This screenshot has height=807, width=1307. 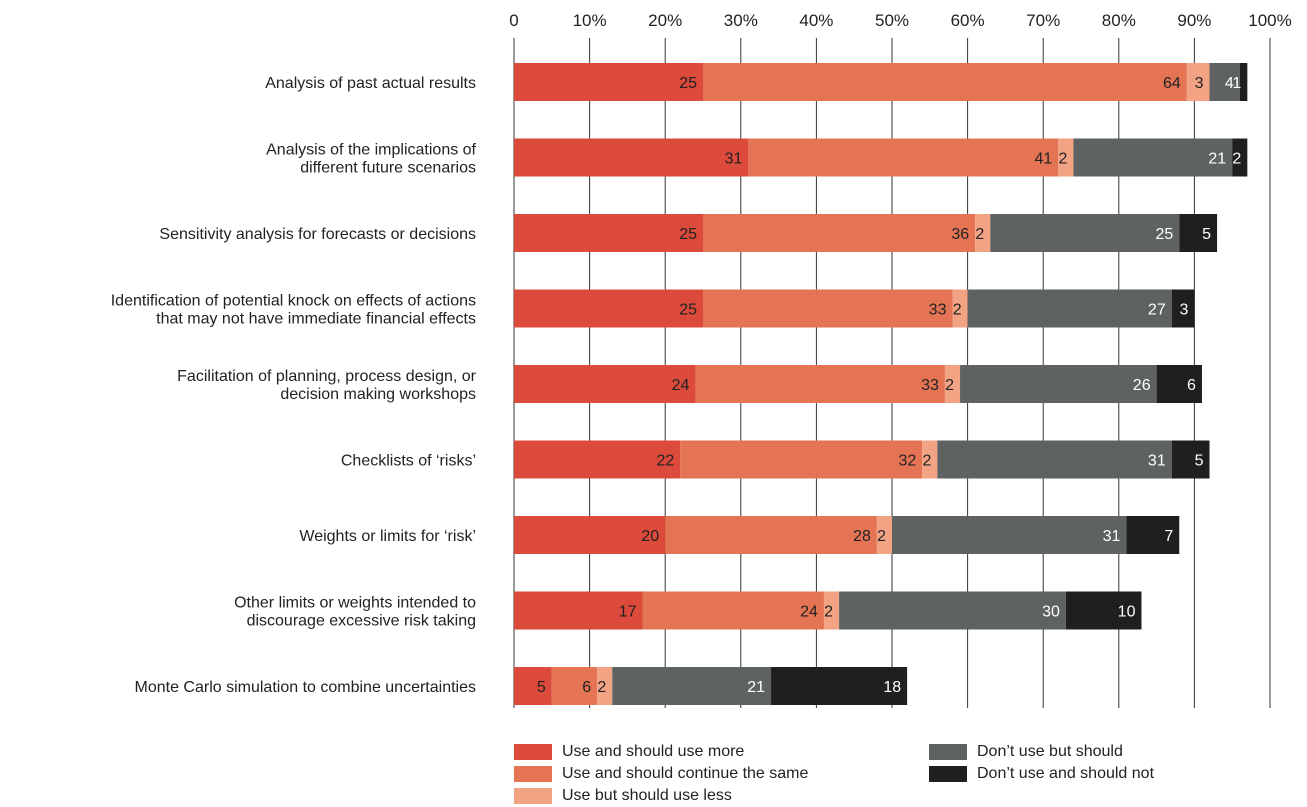 What do you see at coordinates (653, 751) in the screenshot?
I see `legend-label-use-more: Use and should use more` at bounding box center [653, 751].